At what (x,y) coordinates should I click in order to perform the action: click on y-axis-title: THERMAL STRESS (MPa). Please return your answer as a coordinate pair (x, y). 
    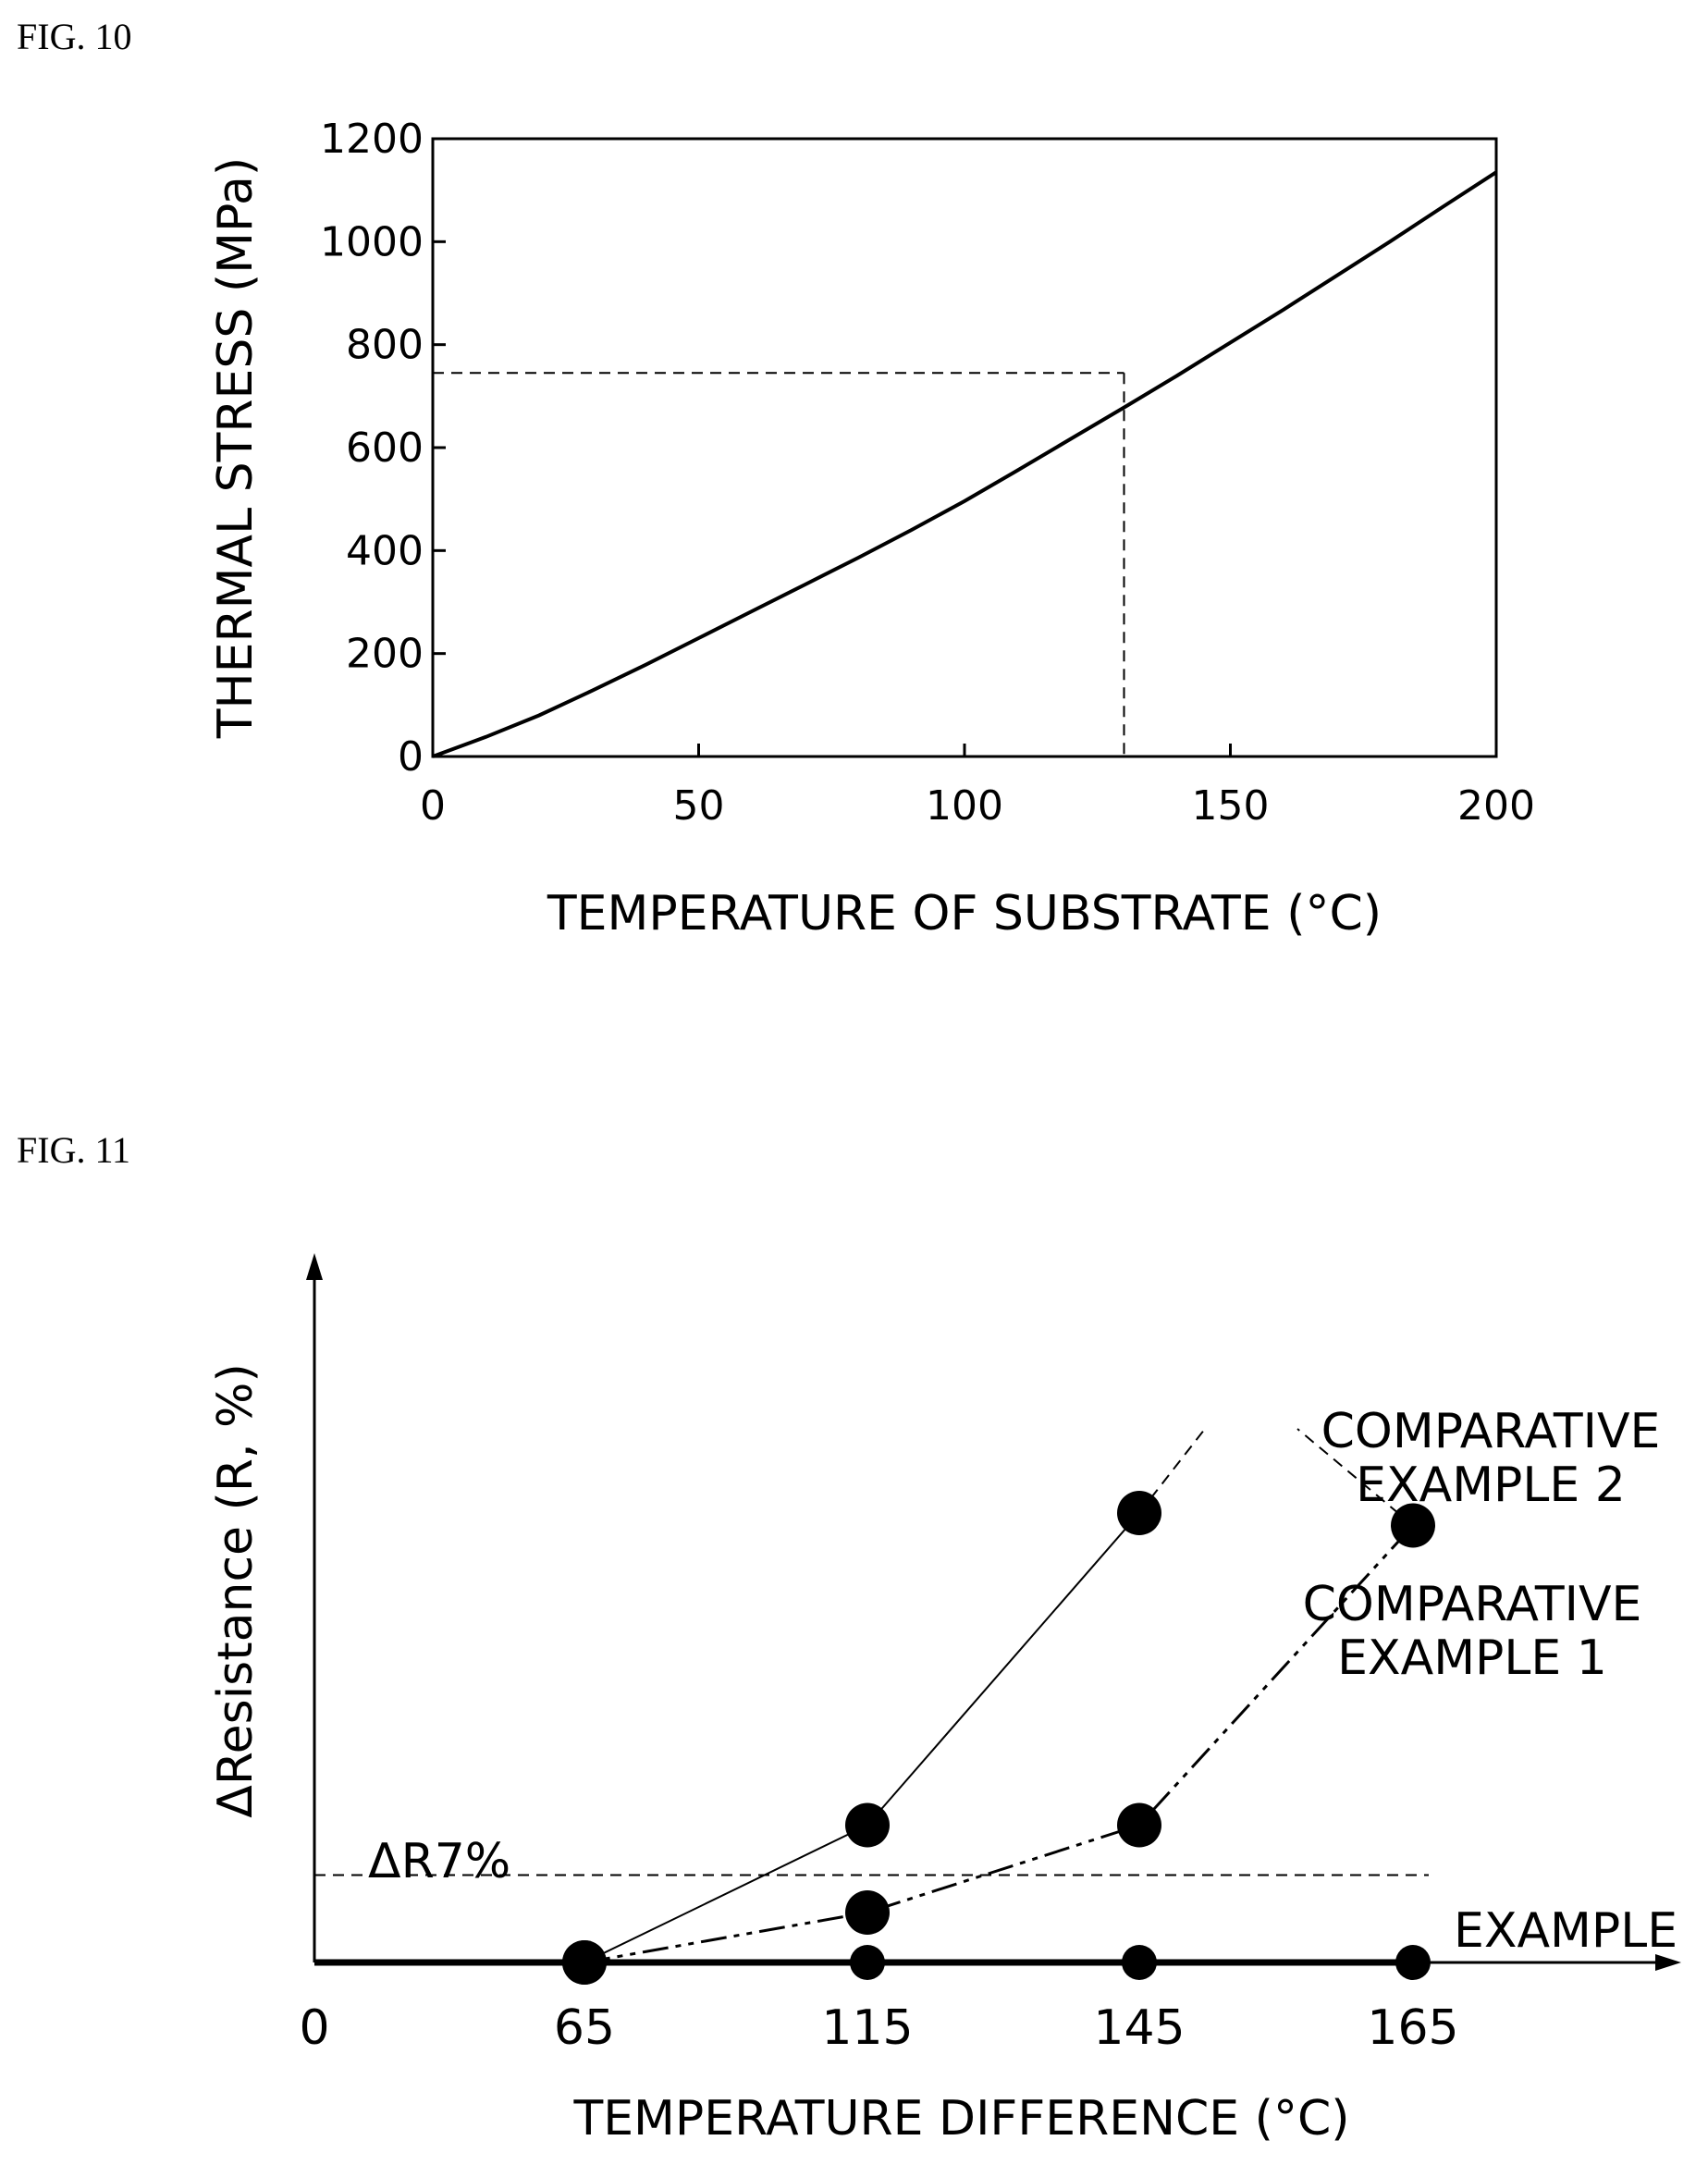
    Looking at the image, I should click on (236, 448).